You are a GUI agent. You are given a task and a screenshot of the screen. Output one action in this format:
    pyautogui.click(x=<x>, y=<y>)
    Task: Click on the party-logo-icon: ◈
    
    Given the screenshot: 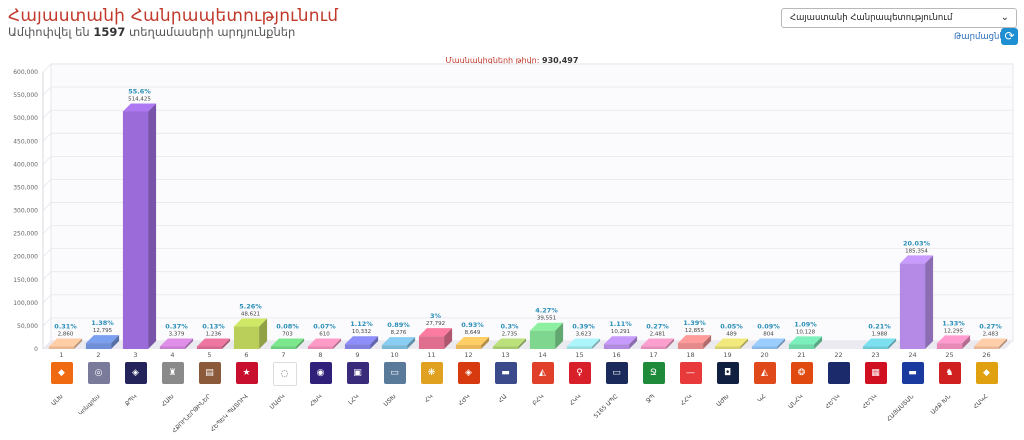 What is the action you would take?
    pyautogui.click(x=468, y=373)
    